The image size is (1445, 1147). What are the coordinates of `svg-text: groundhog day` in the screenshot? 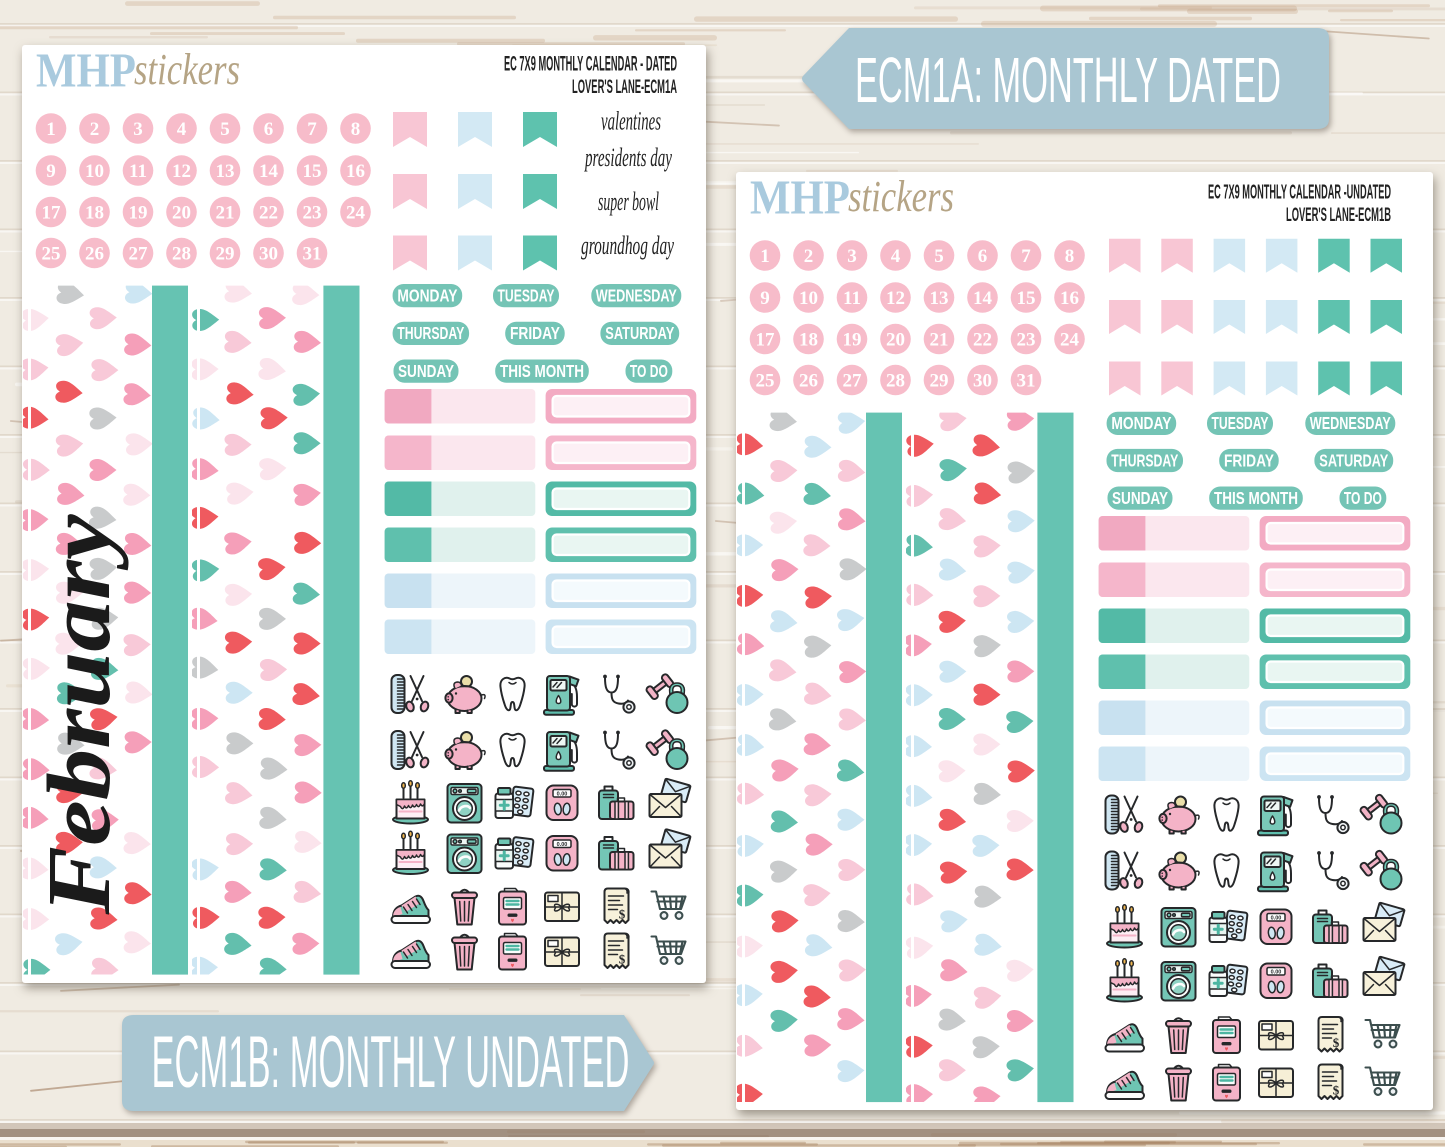 It's located at (627, 245).